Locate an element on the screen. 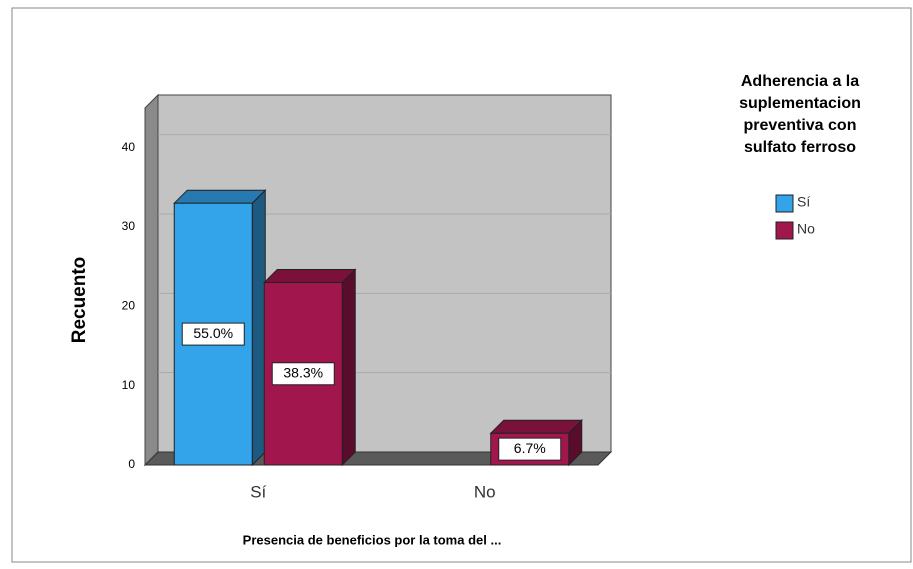  data-label: 6.7% is located at coordinates (530, 448).